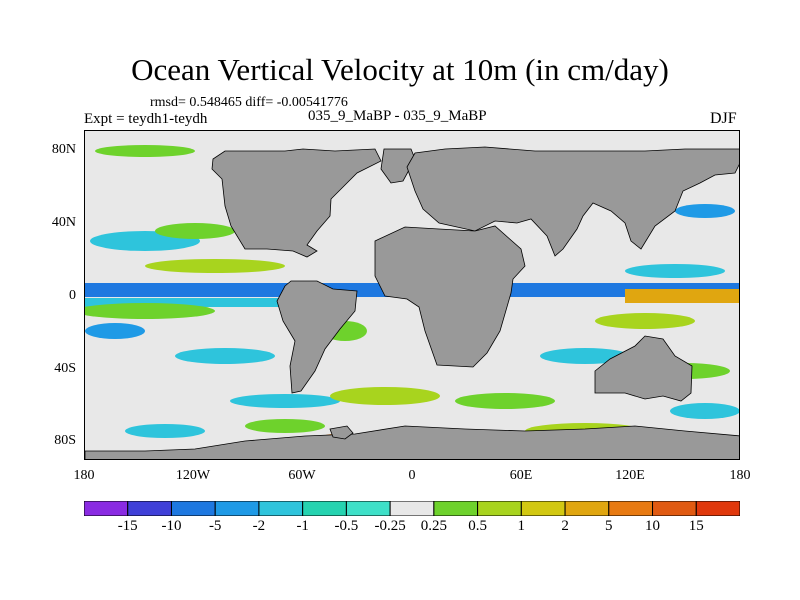  I want to click on land-africa, so click(450, 296).